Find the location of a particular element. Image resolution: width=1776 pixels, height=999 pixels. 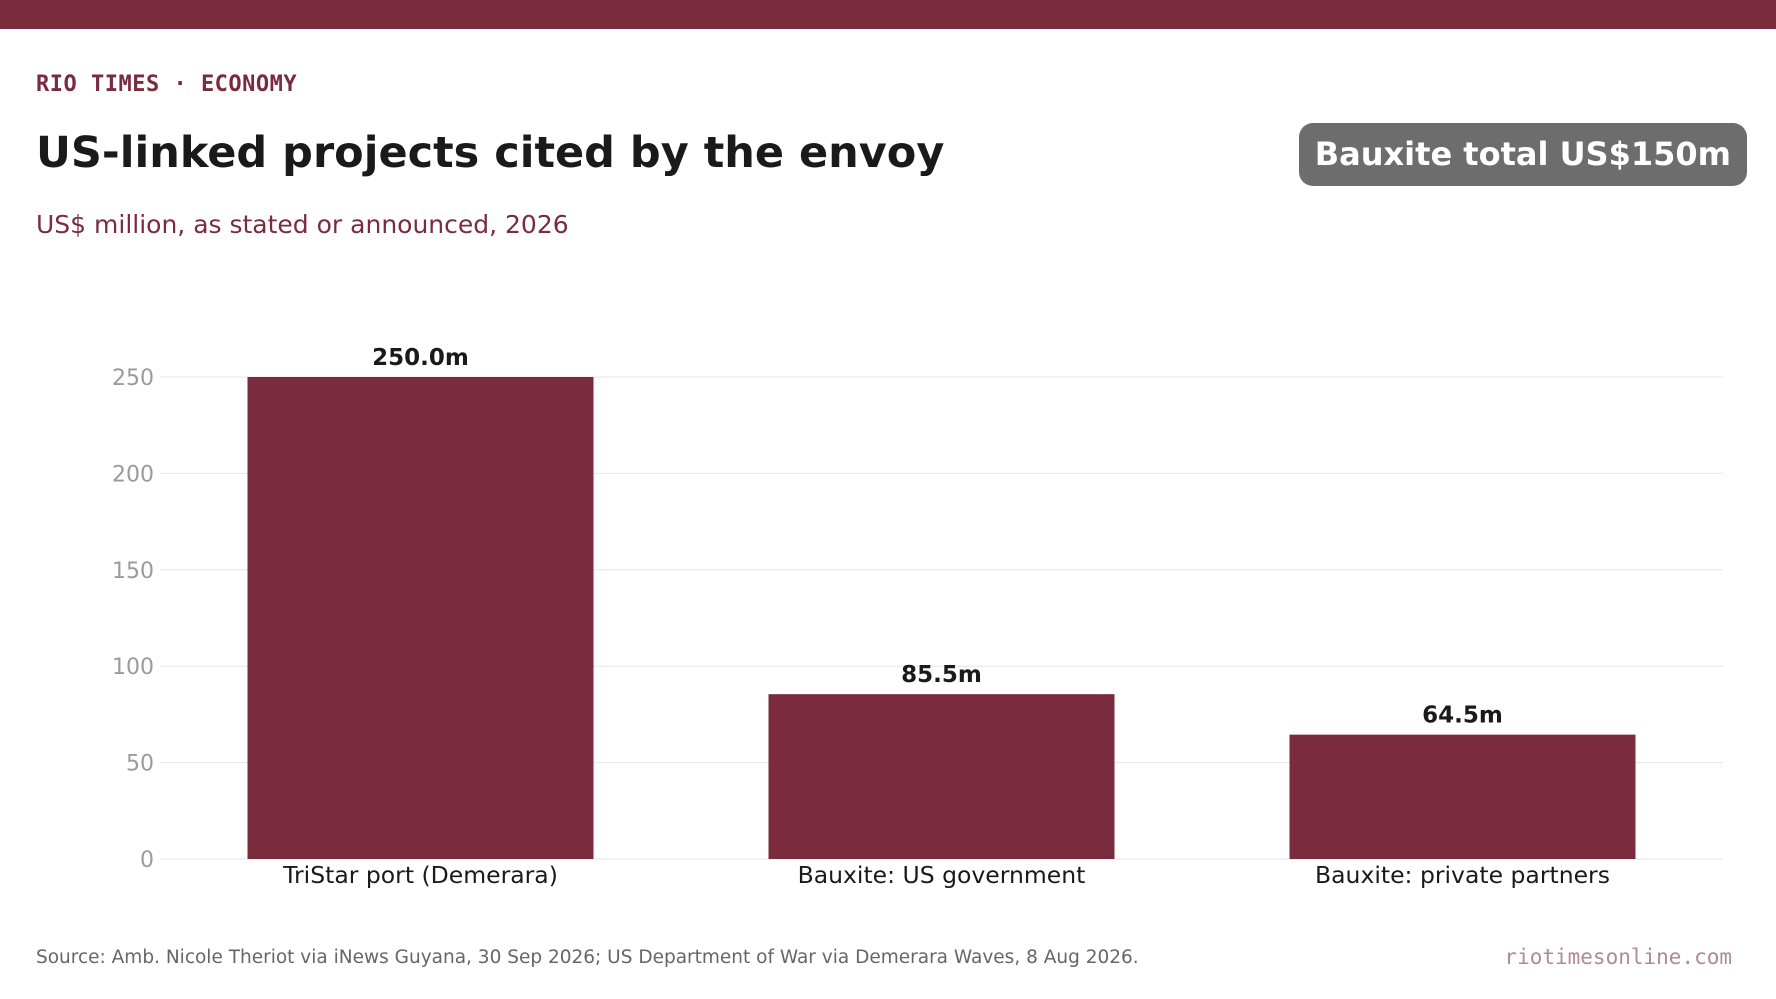

bar-value-label: 64.5m is located at coordinates (1462, 716).